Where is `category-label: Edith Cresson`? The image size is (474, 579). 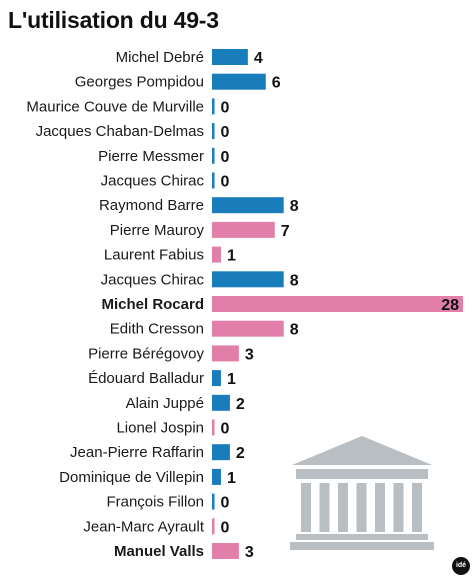
category-label: Edith Cresson is located at coordinates (157, 329).